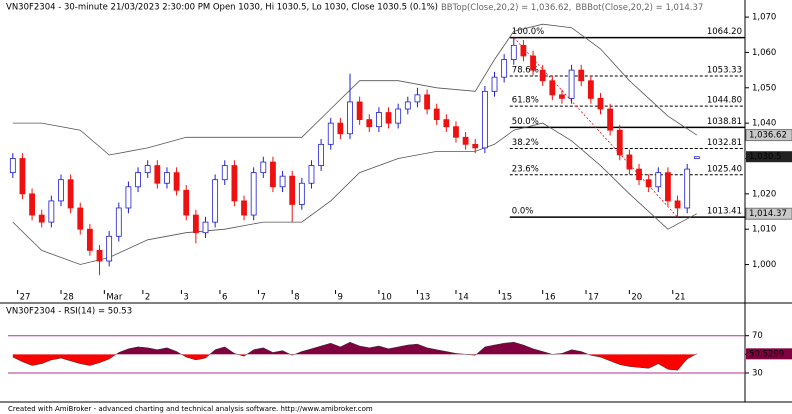 This screenshot has height=414, width=792. What do you see at coordinates (69, 312) in the screenshot?
I see `rsi-title: VN30F2304 - RSI(14) = 50.53` at bounding box center [69, 312].